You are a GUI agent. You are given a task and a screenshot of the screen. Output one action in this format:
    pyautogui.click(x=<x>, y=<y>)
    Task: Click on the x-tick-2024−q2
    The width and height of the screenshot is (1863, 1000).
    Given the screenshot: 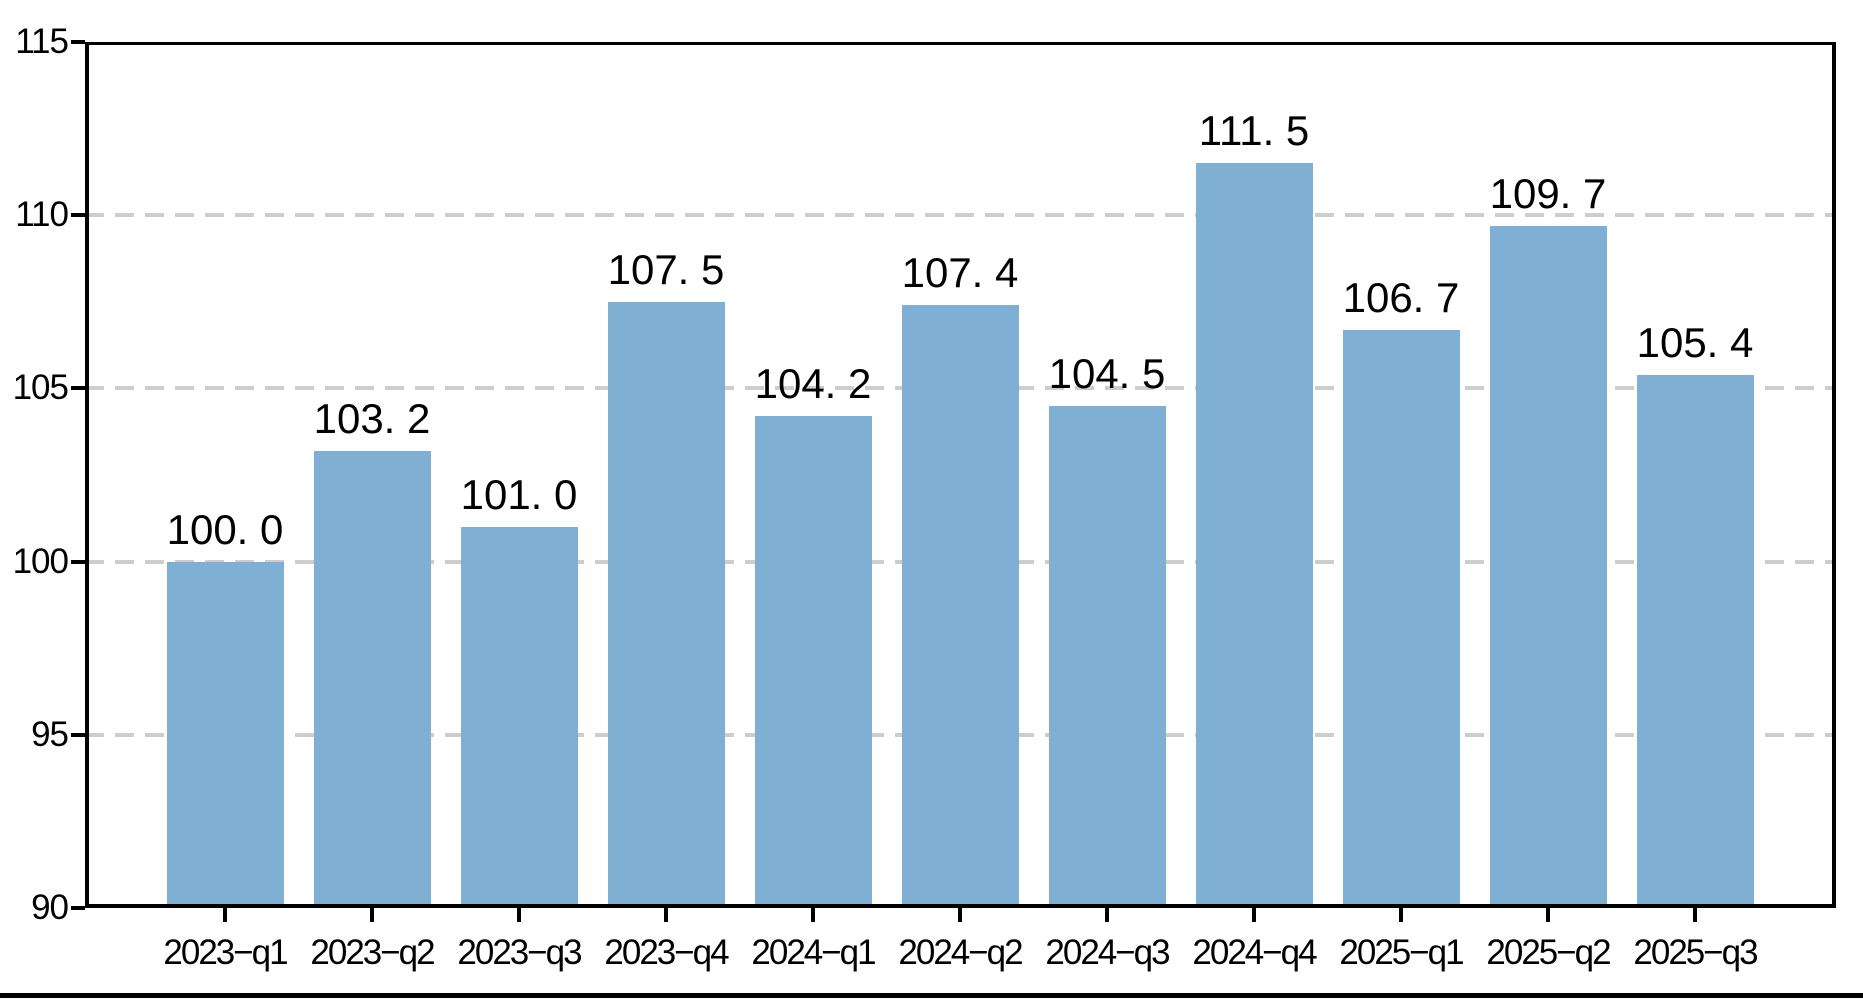 What is the action you would take?
    pyautogui.click(x=960, y=915)
    